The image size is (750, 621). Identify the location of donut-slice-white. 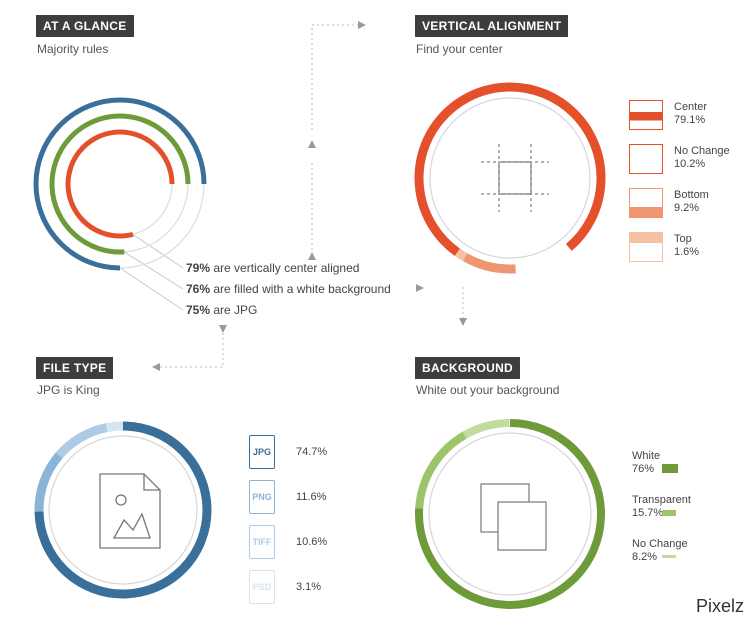
(510, 514).